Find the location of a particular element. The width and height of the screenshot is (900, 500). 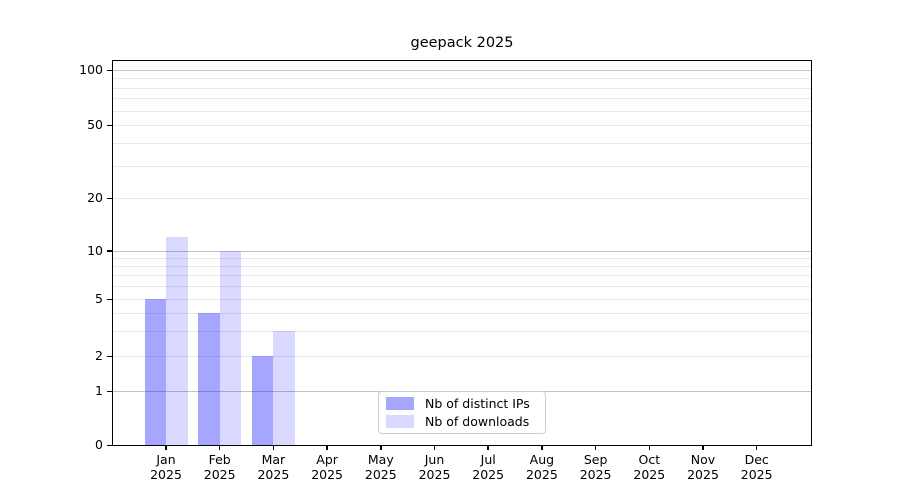

x-tick-mark-jun is located at coordinates (434, 447).